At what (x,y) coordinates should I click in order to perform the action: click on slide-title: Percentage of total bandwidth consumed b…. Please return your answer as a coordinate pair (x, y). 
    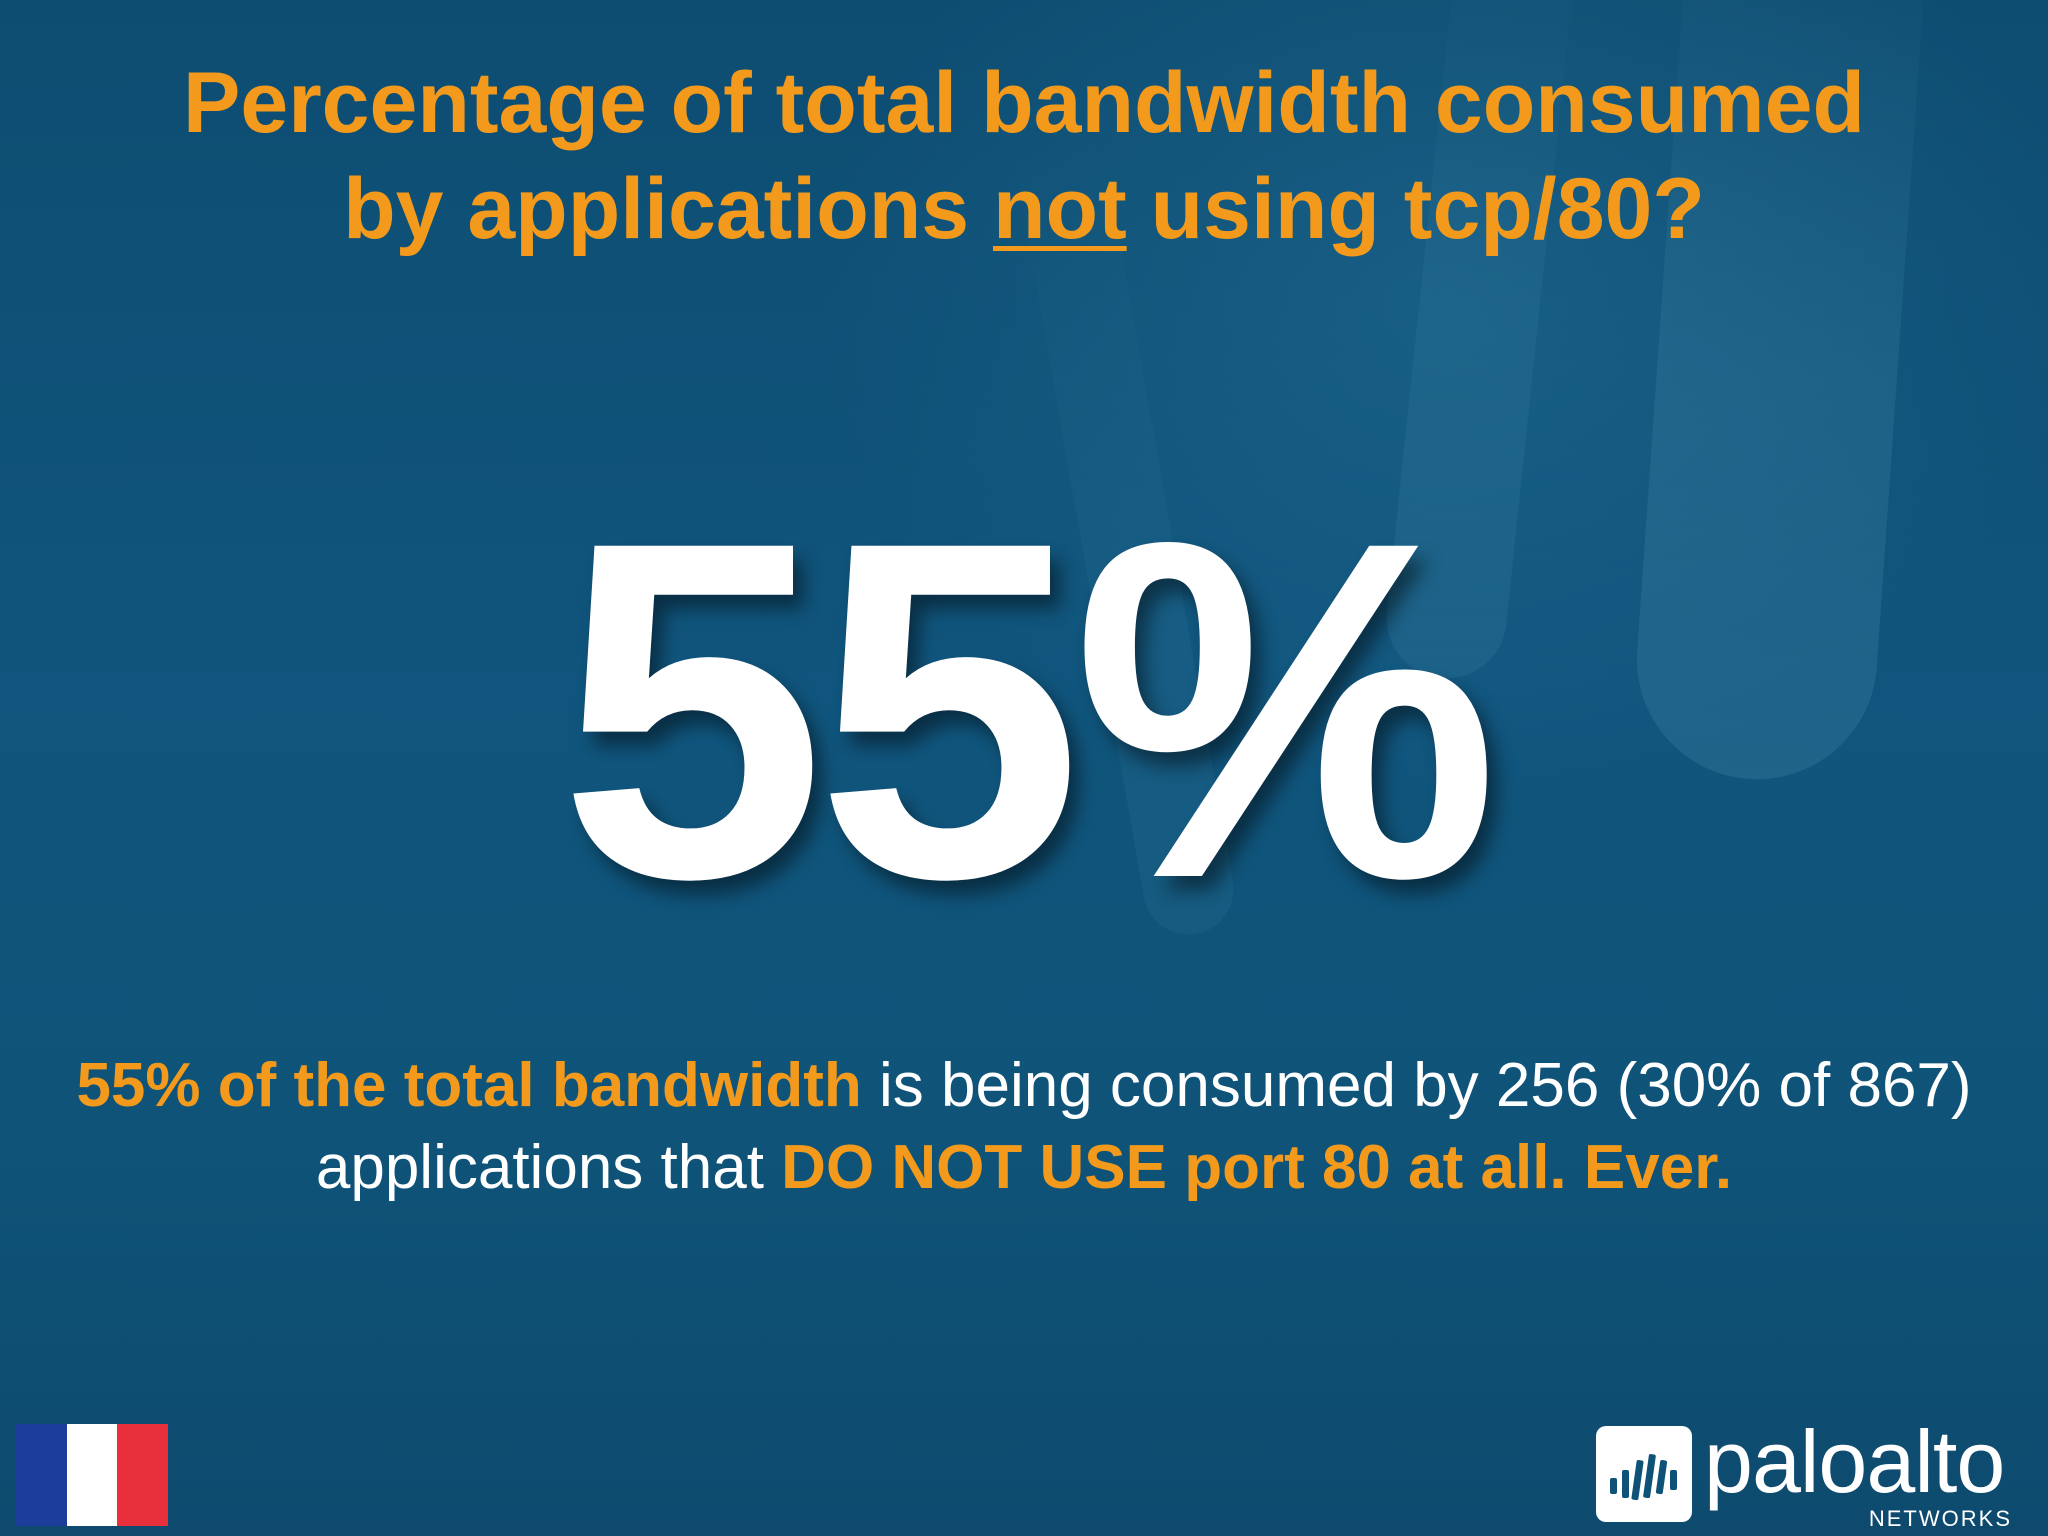
    Looking at the image, I should click on (1024, 156).